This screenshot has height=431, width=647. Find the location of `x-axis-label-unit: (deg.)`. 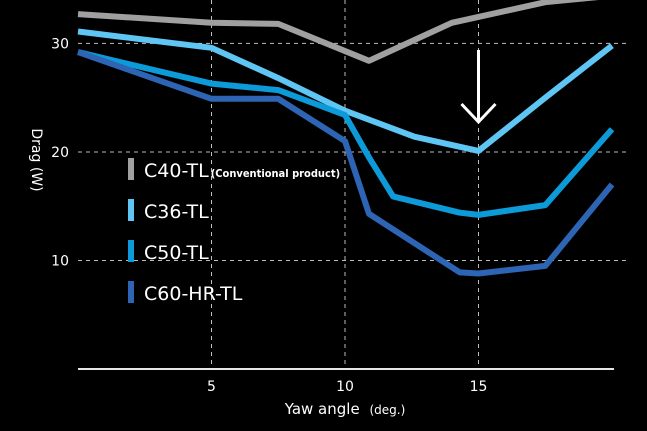

x-axis-label-unit: (deg.) is located at coordinates (387, 410).